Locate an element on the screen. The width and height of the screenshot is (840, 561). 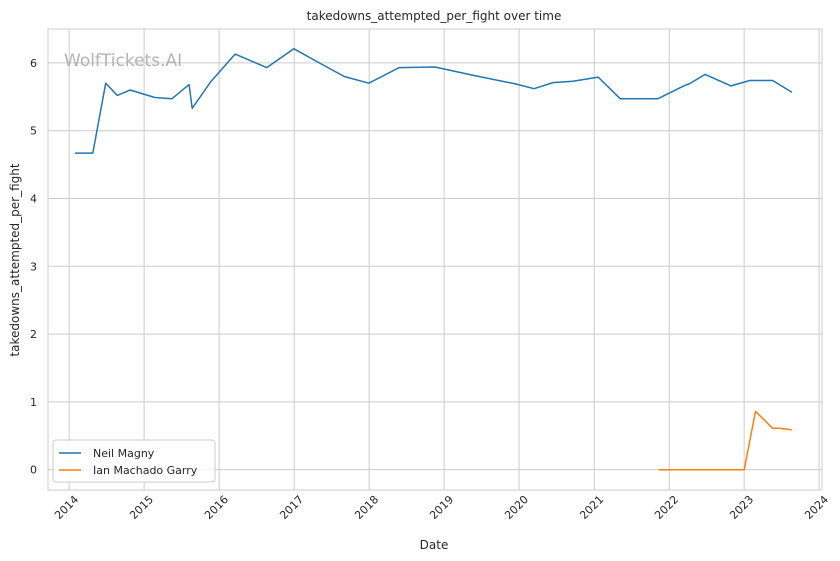
legend: Neil Magny Ian Machado Garry is located at coordinates (134, 461).